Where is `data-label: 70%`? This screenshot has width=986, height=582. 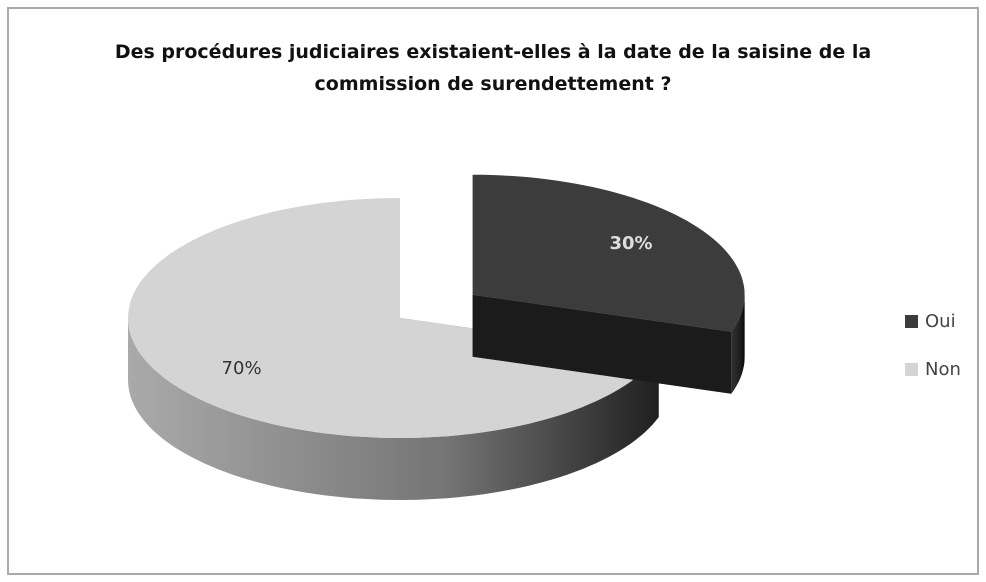
data-label: 70% is located at coordinates (242, 368).